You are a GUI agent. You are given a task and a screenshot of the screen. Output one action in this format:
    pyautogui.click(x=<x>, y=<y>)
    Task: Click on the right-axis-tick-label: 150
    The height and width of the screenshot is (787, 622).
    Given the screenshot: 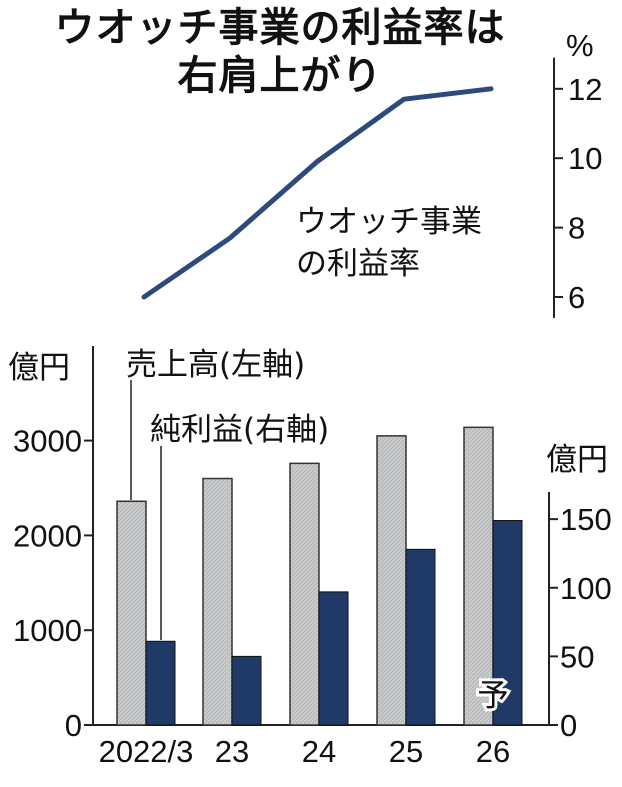 What is the action you would take?
    pyautogui.click(x=586, y=519)
    